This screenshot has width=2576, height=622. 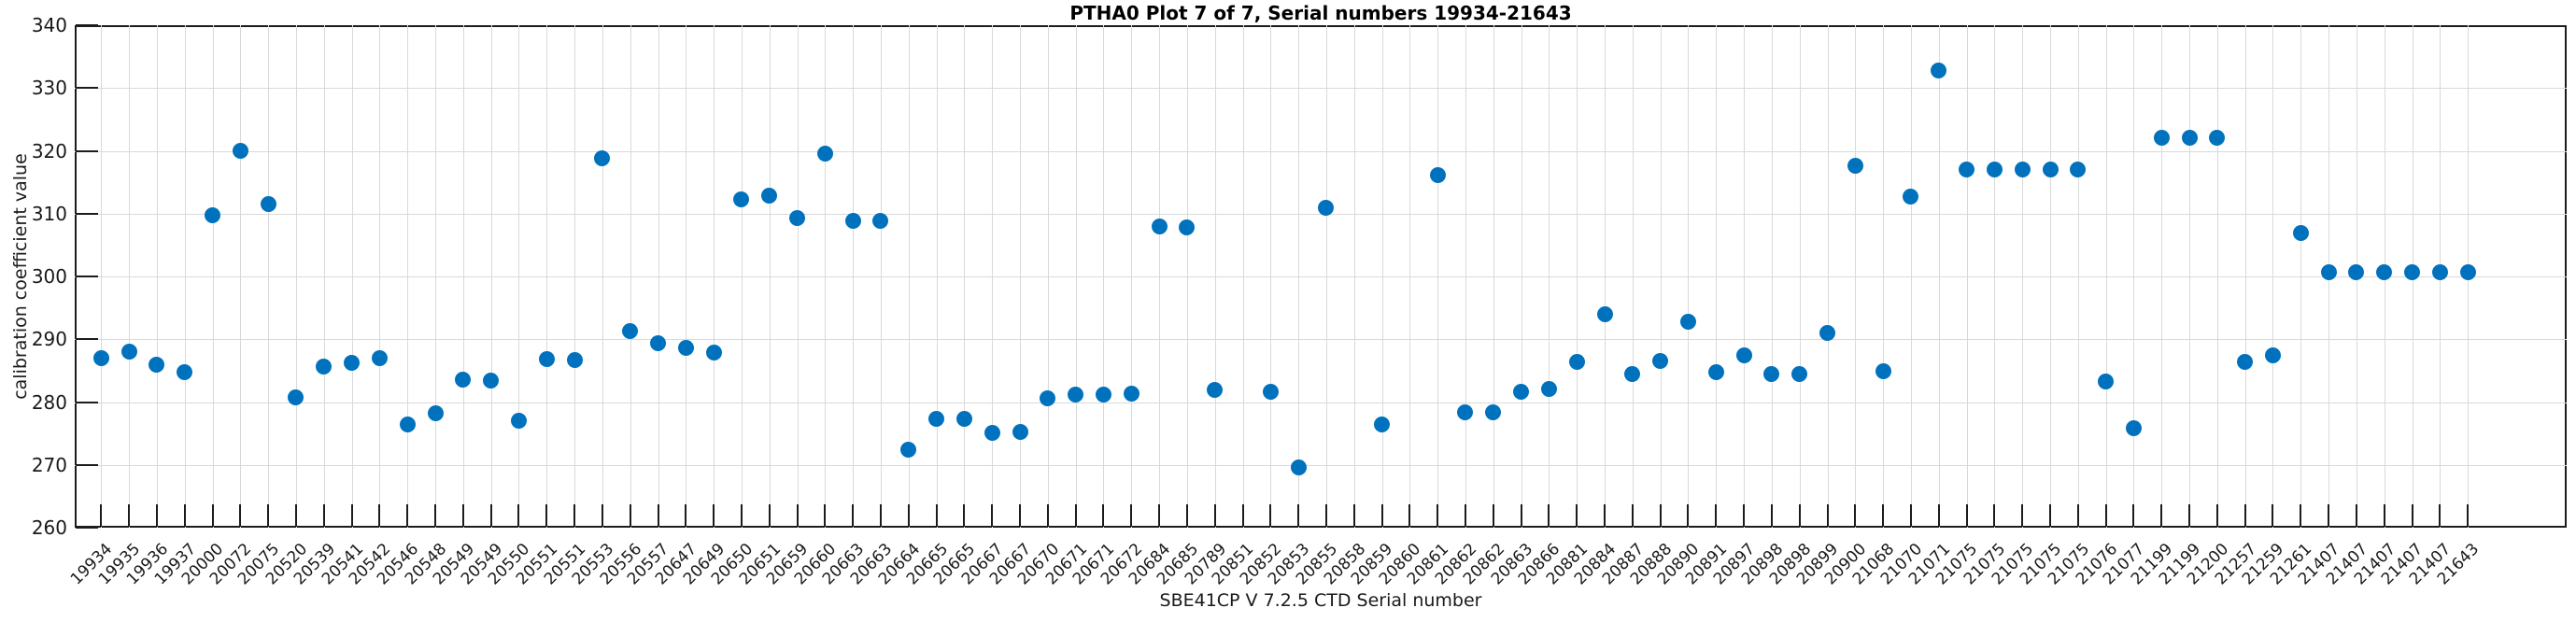 What do you see at coordinates (49, 276) in the screenshot?
I see `y-tick-label: 300` at bounding box center [49, 276].